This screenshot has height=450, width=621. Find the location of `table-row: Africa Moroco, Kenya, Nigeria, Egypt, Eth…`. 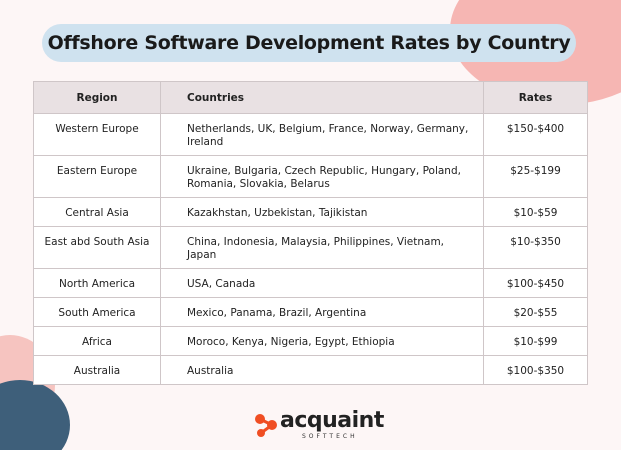

table-row: Africa Moroco, Kenya, Nigeria, Egypt, Eth… is located at coordinates (310, 341).